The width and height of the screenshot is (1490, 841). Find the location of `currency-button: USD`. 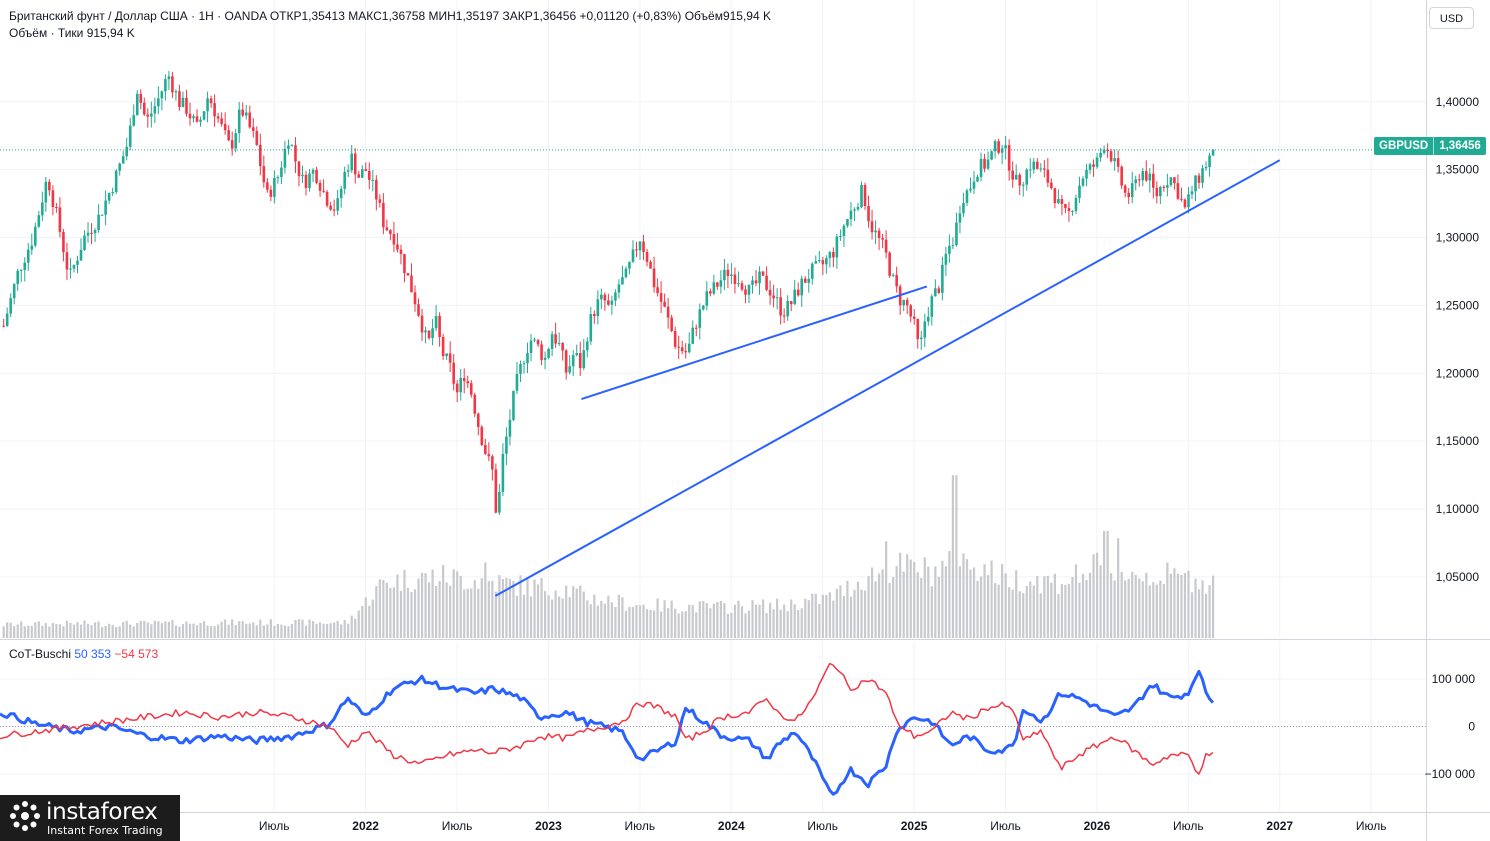

currency-button: USD is located at coordinates (1451, 18).